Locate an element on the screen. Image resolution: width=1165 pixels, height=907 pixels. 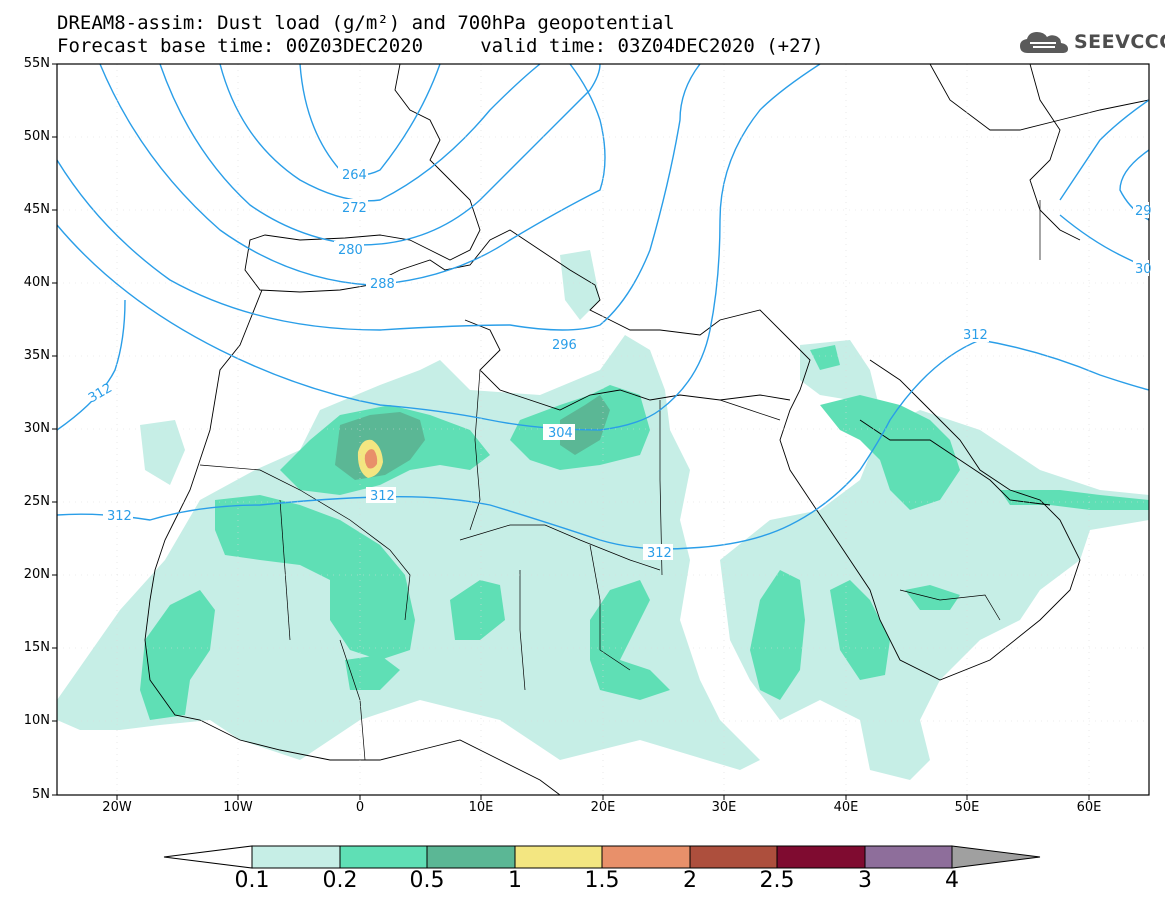
contour-label: 30 is located at coordinates (1143, 269).